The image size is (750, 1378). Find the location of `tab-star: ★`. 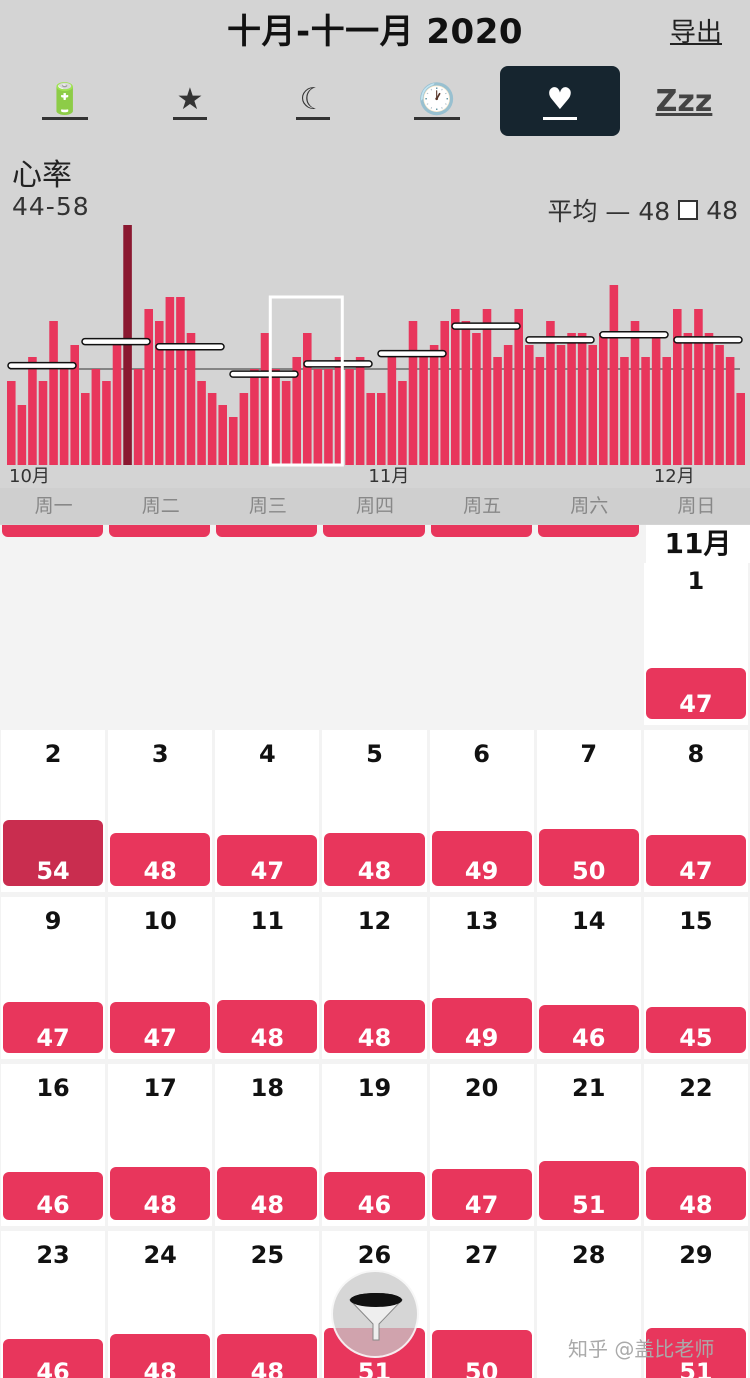

tab-star: ★ is located at coordinates (190, 101).